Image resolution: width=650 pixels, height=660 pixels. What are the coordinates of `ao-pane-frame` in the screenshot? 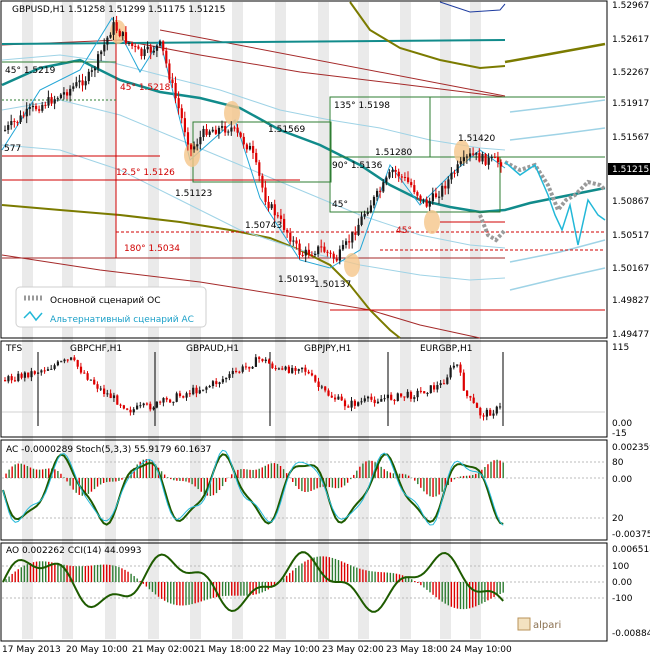 It's located at (304, 592).